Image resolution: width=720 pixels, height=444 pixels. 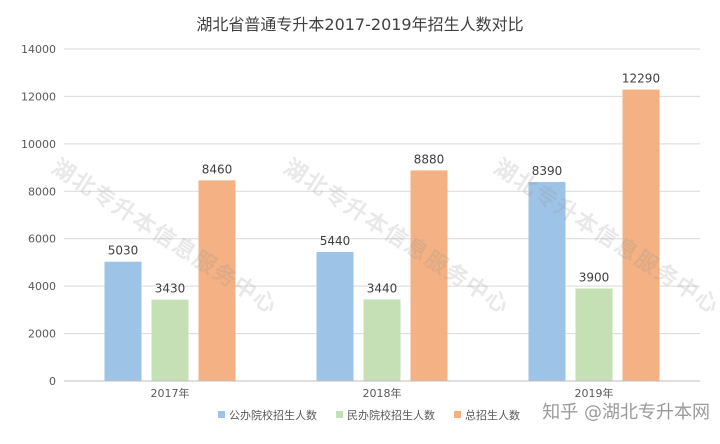 I want to click on data-label: 5440, so click(x=335, y=241).